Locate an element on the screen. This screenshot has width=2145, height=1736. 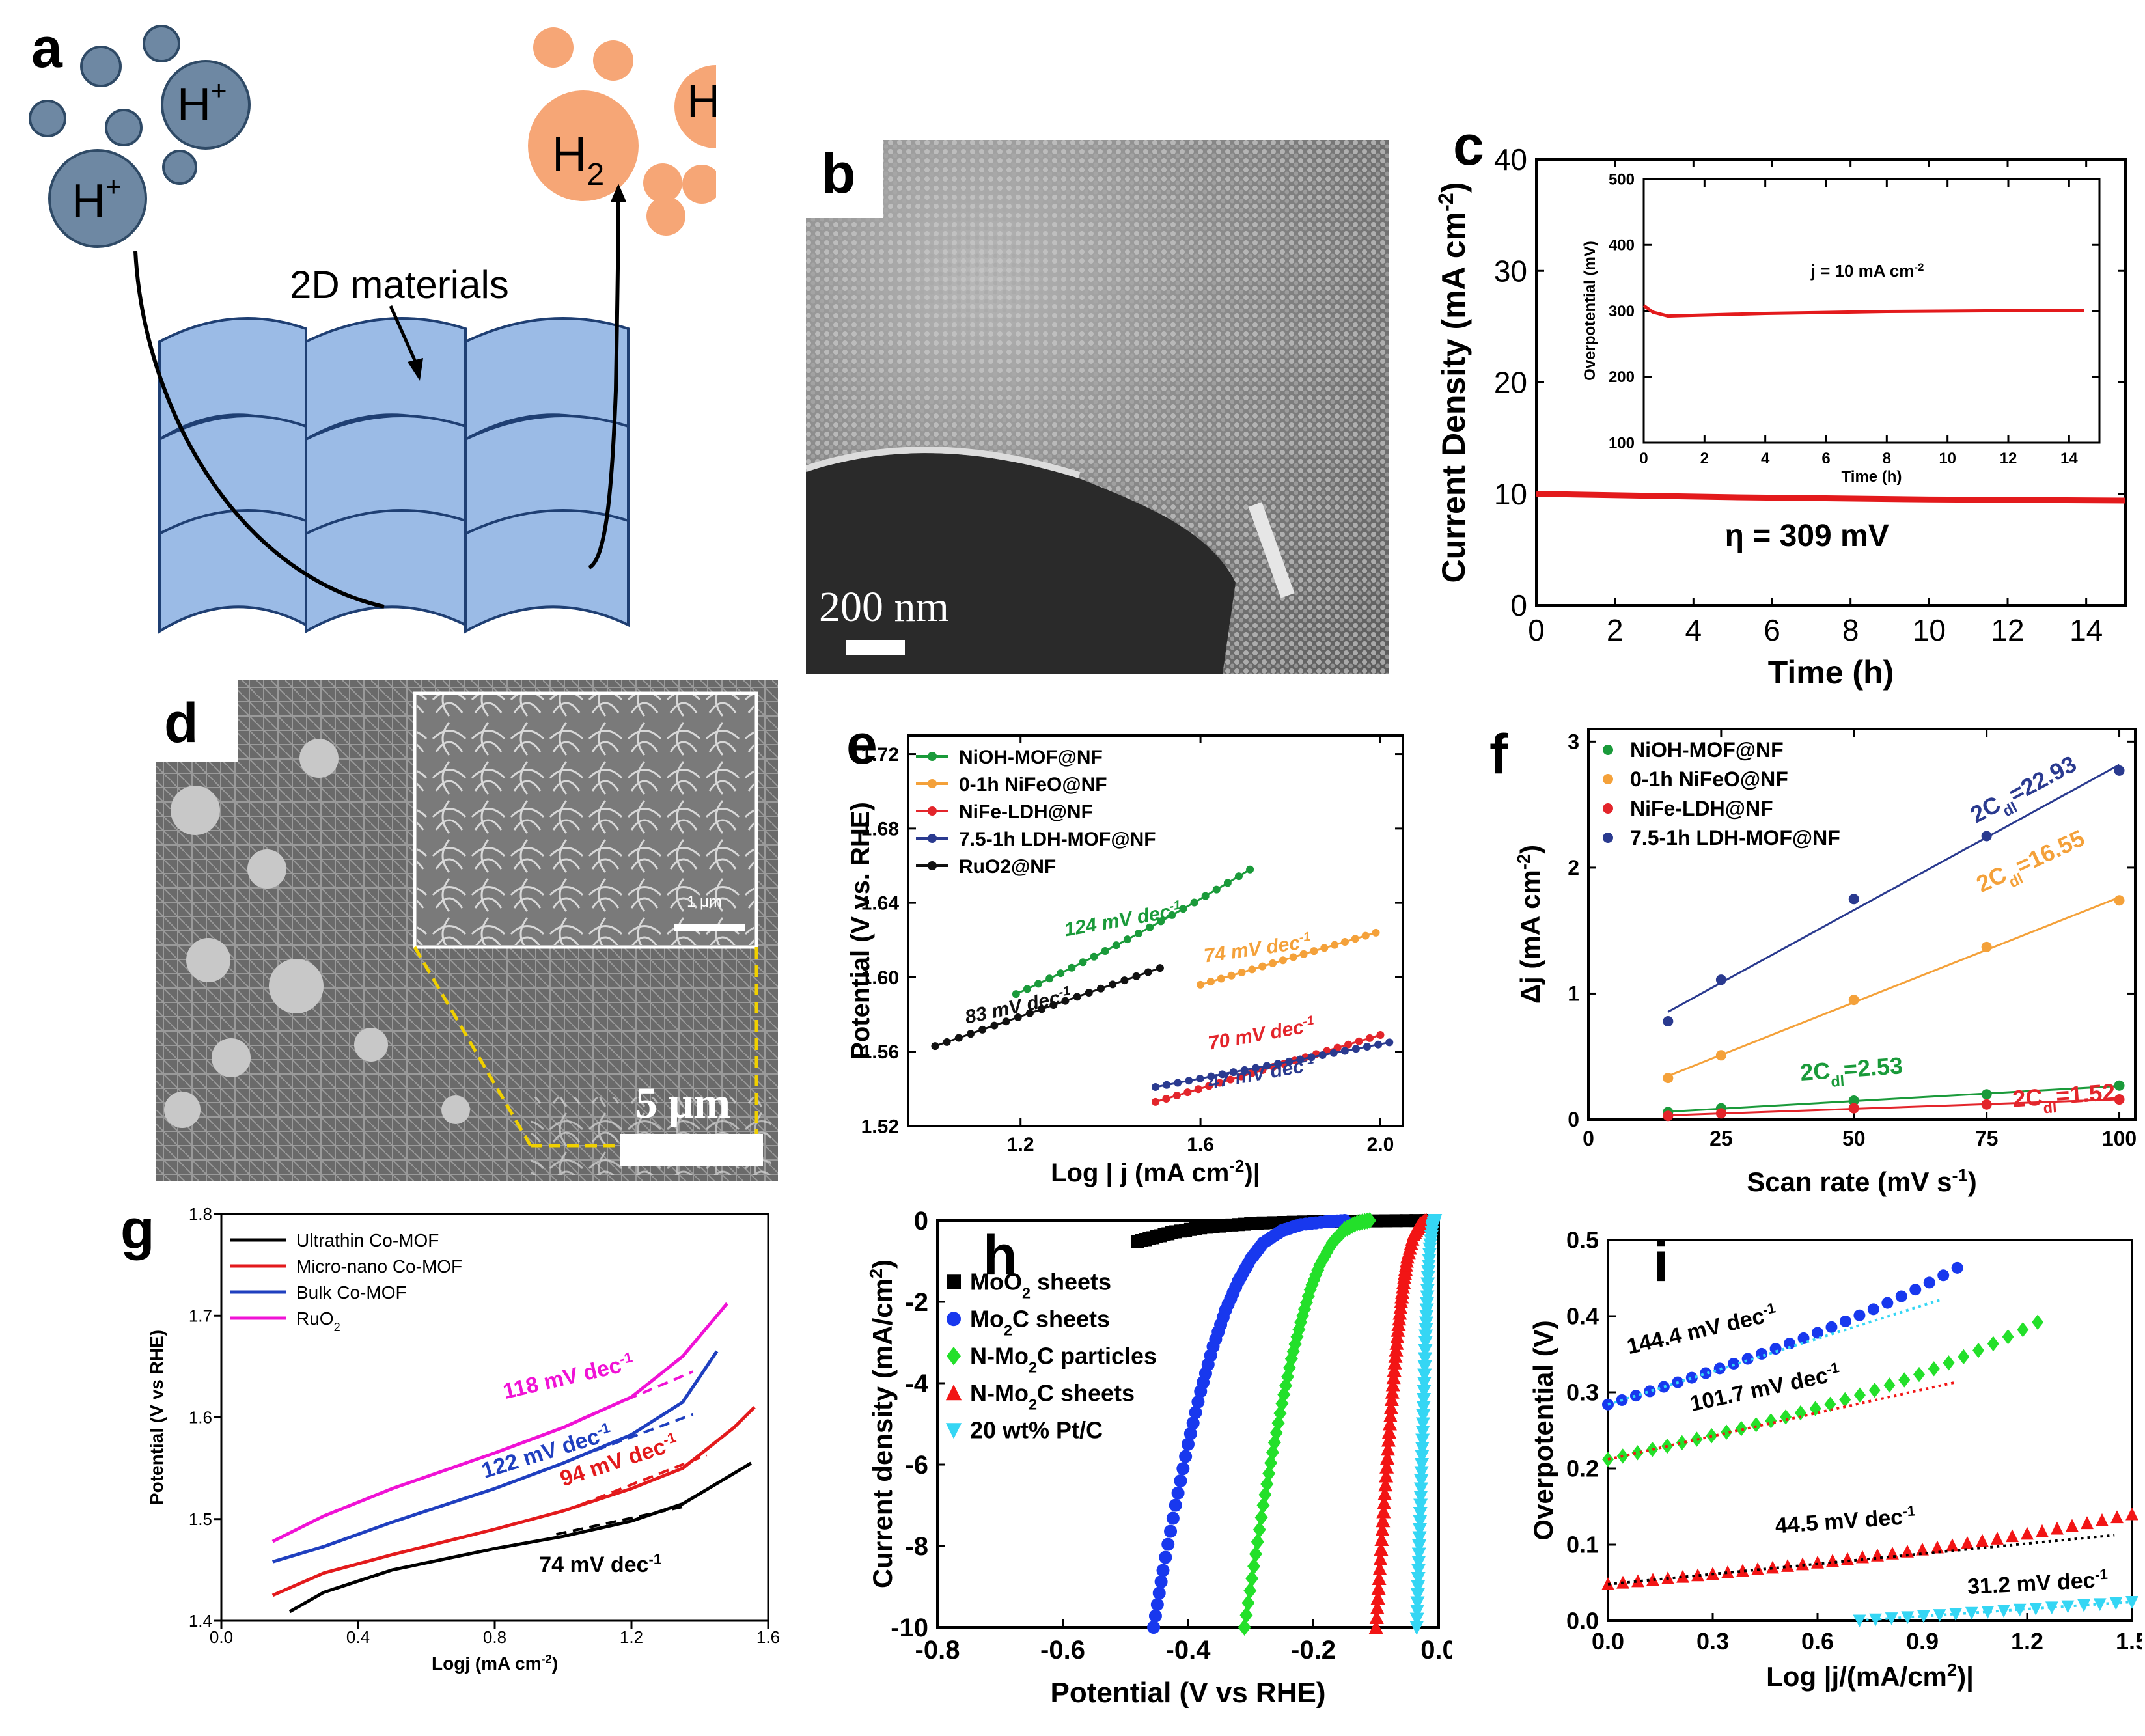
x-axis-title: Potential (V vs RHE) is located at coordinates (1189, 1693).